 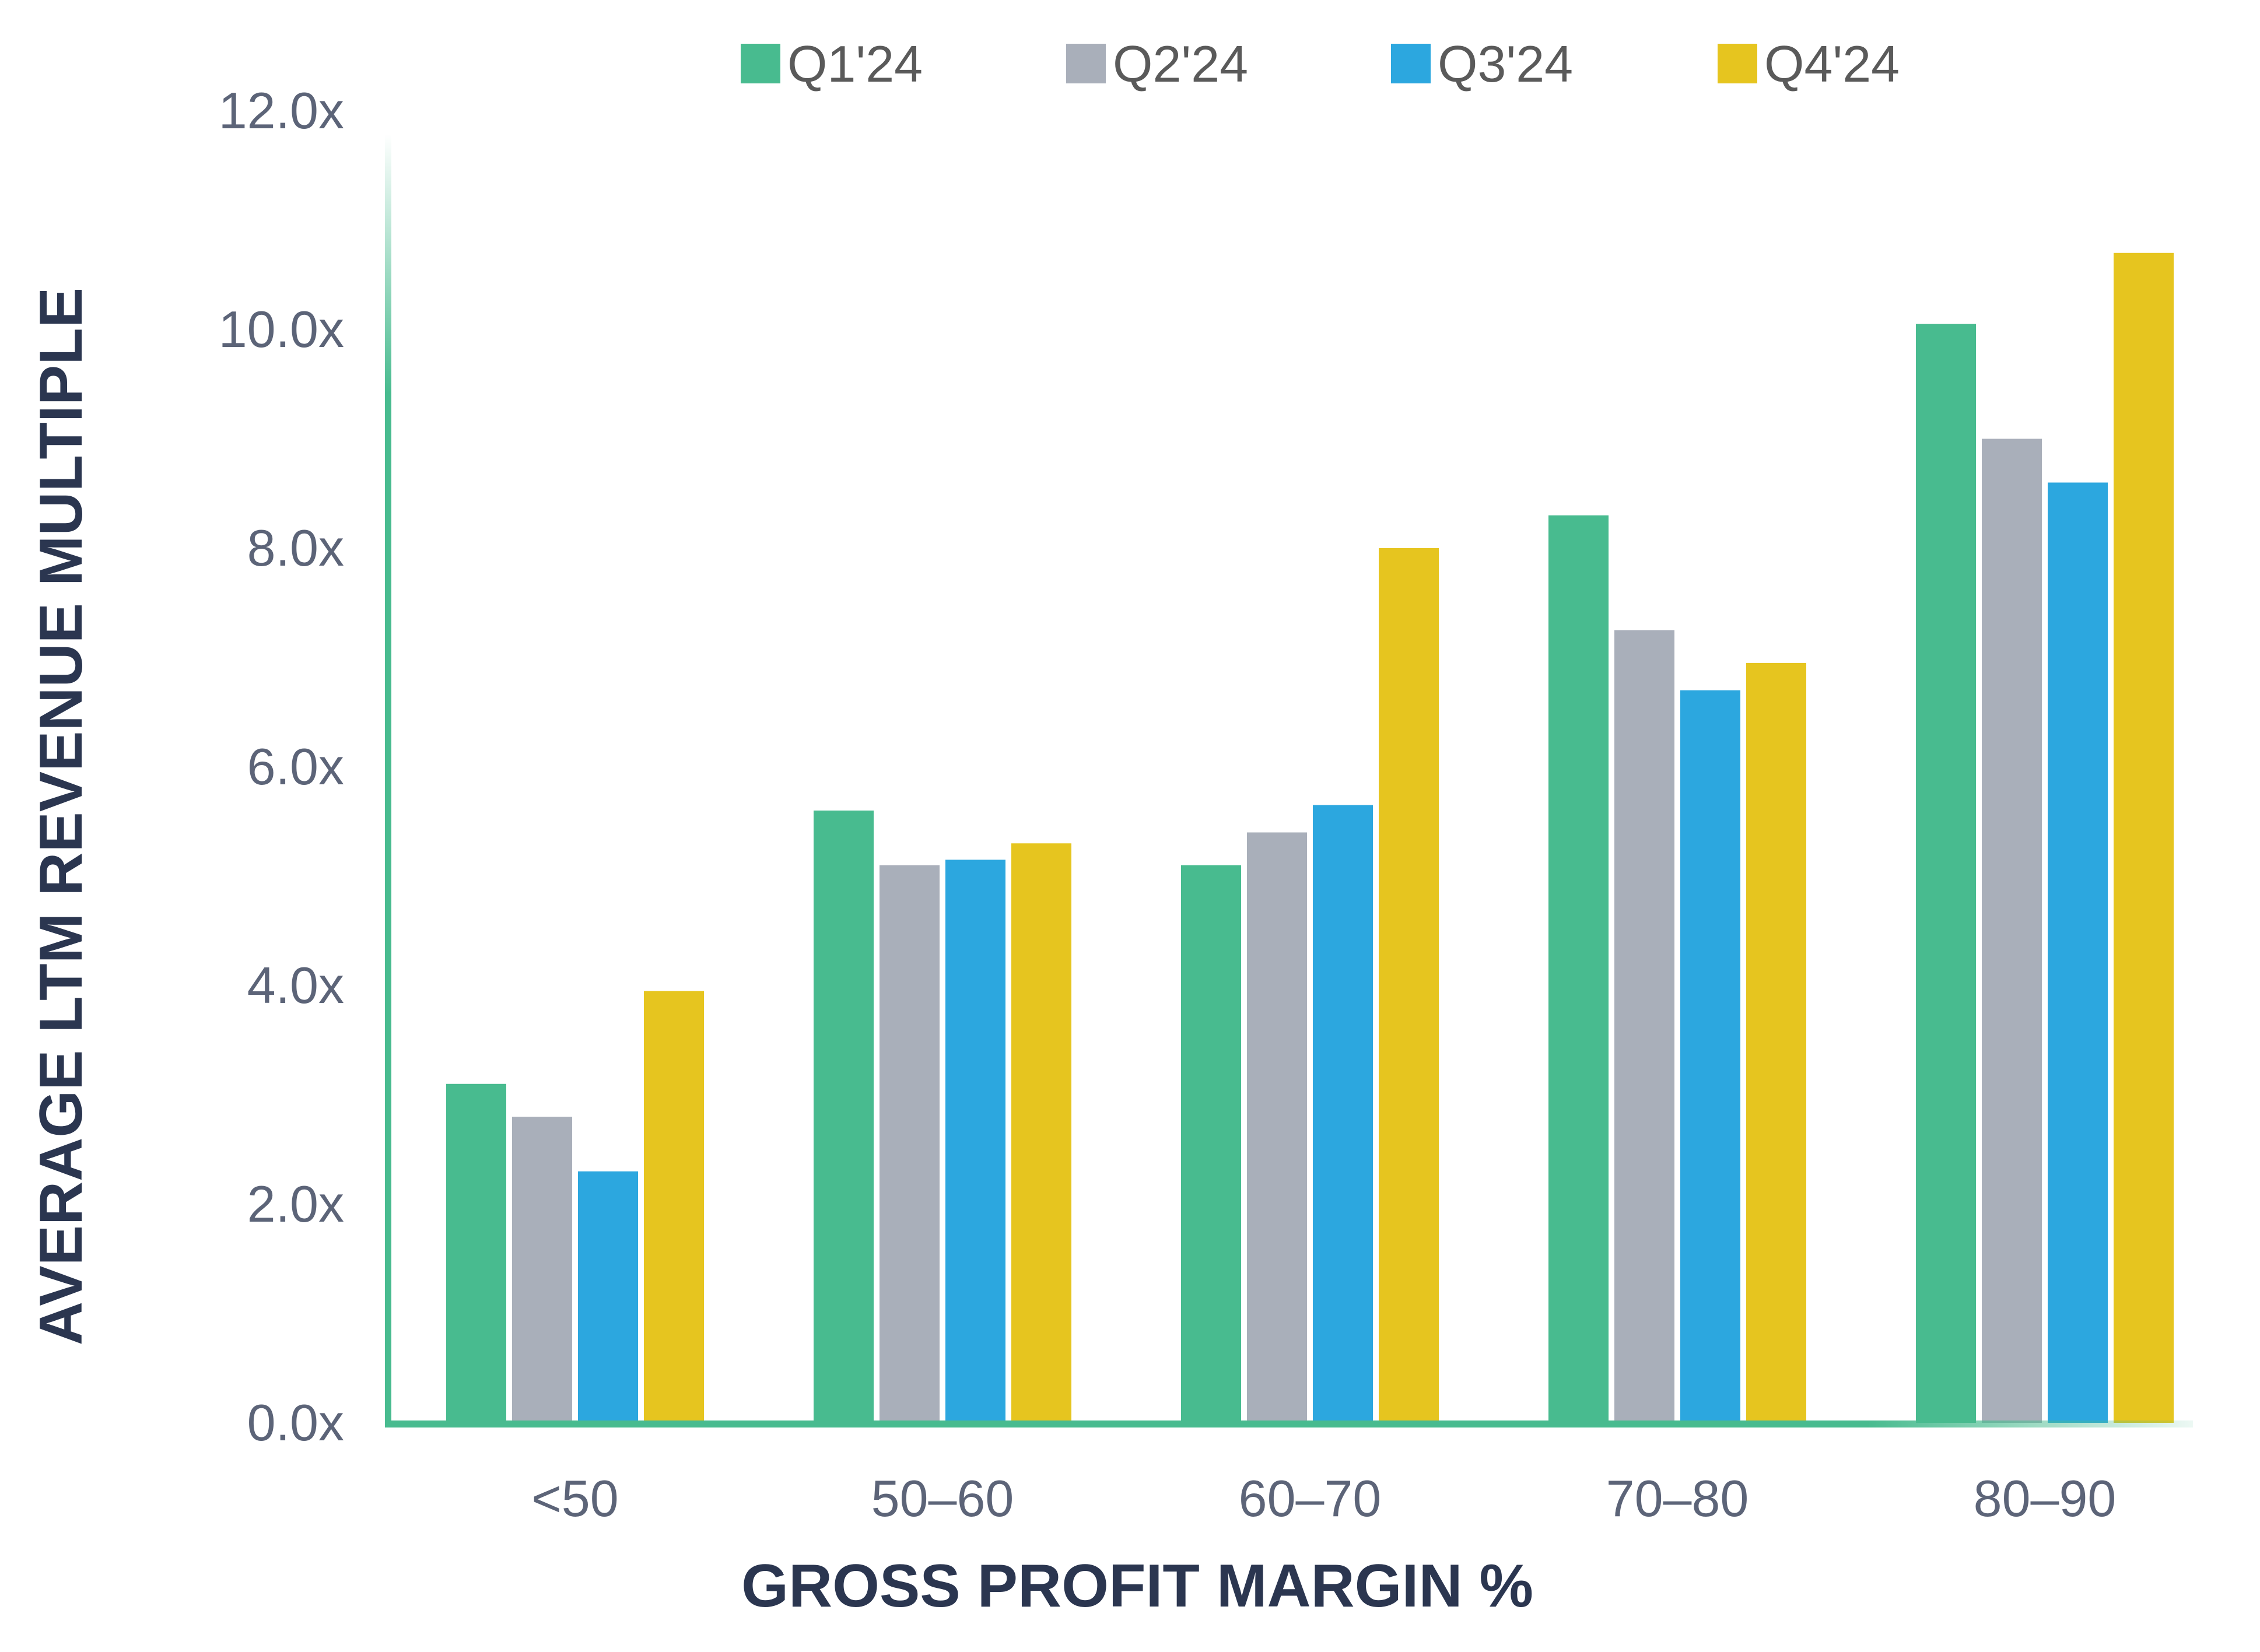 What do you see at coordinates (295, 1204) in the screenshot?
I see `y-tick-label: 2.0x` at bounding box center [295, 1204].